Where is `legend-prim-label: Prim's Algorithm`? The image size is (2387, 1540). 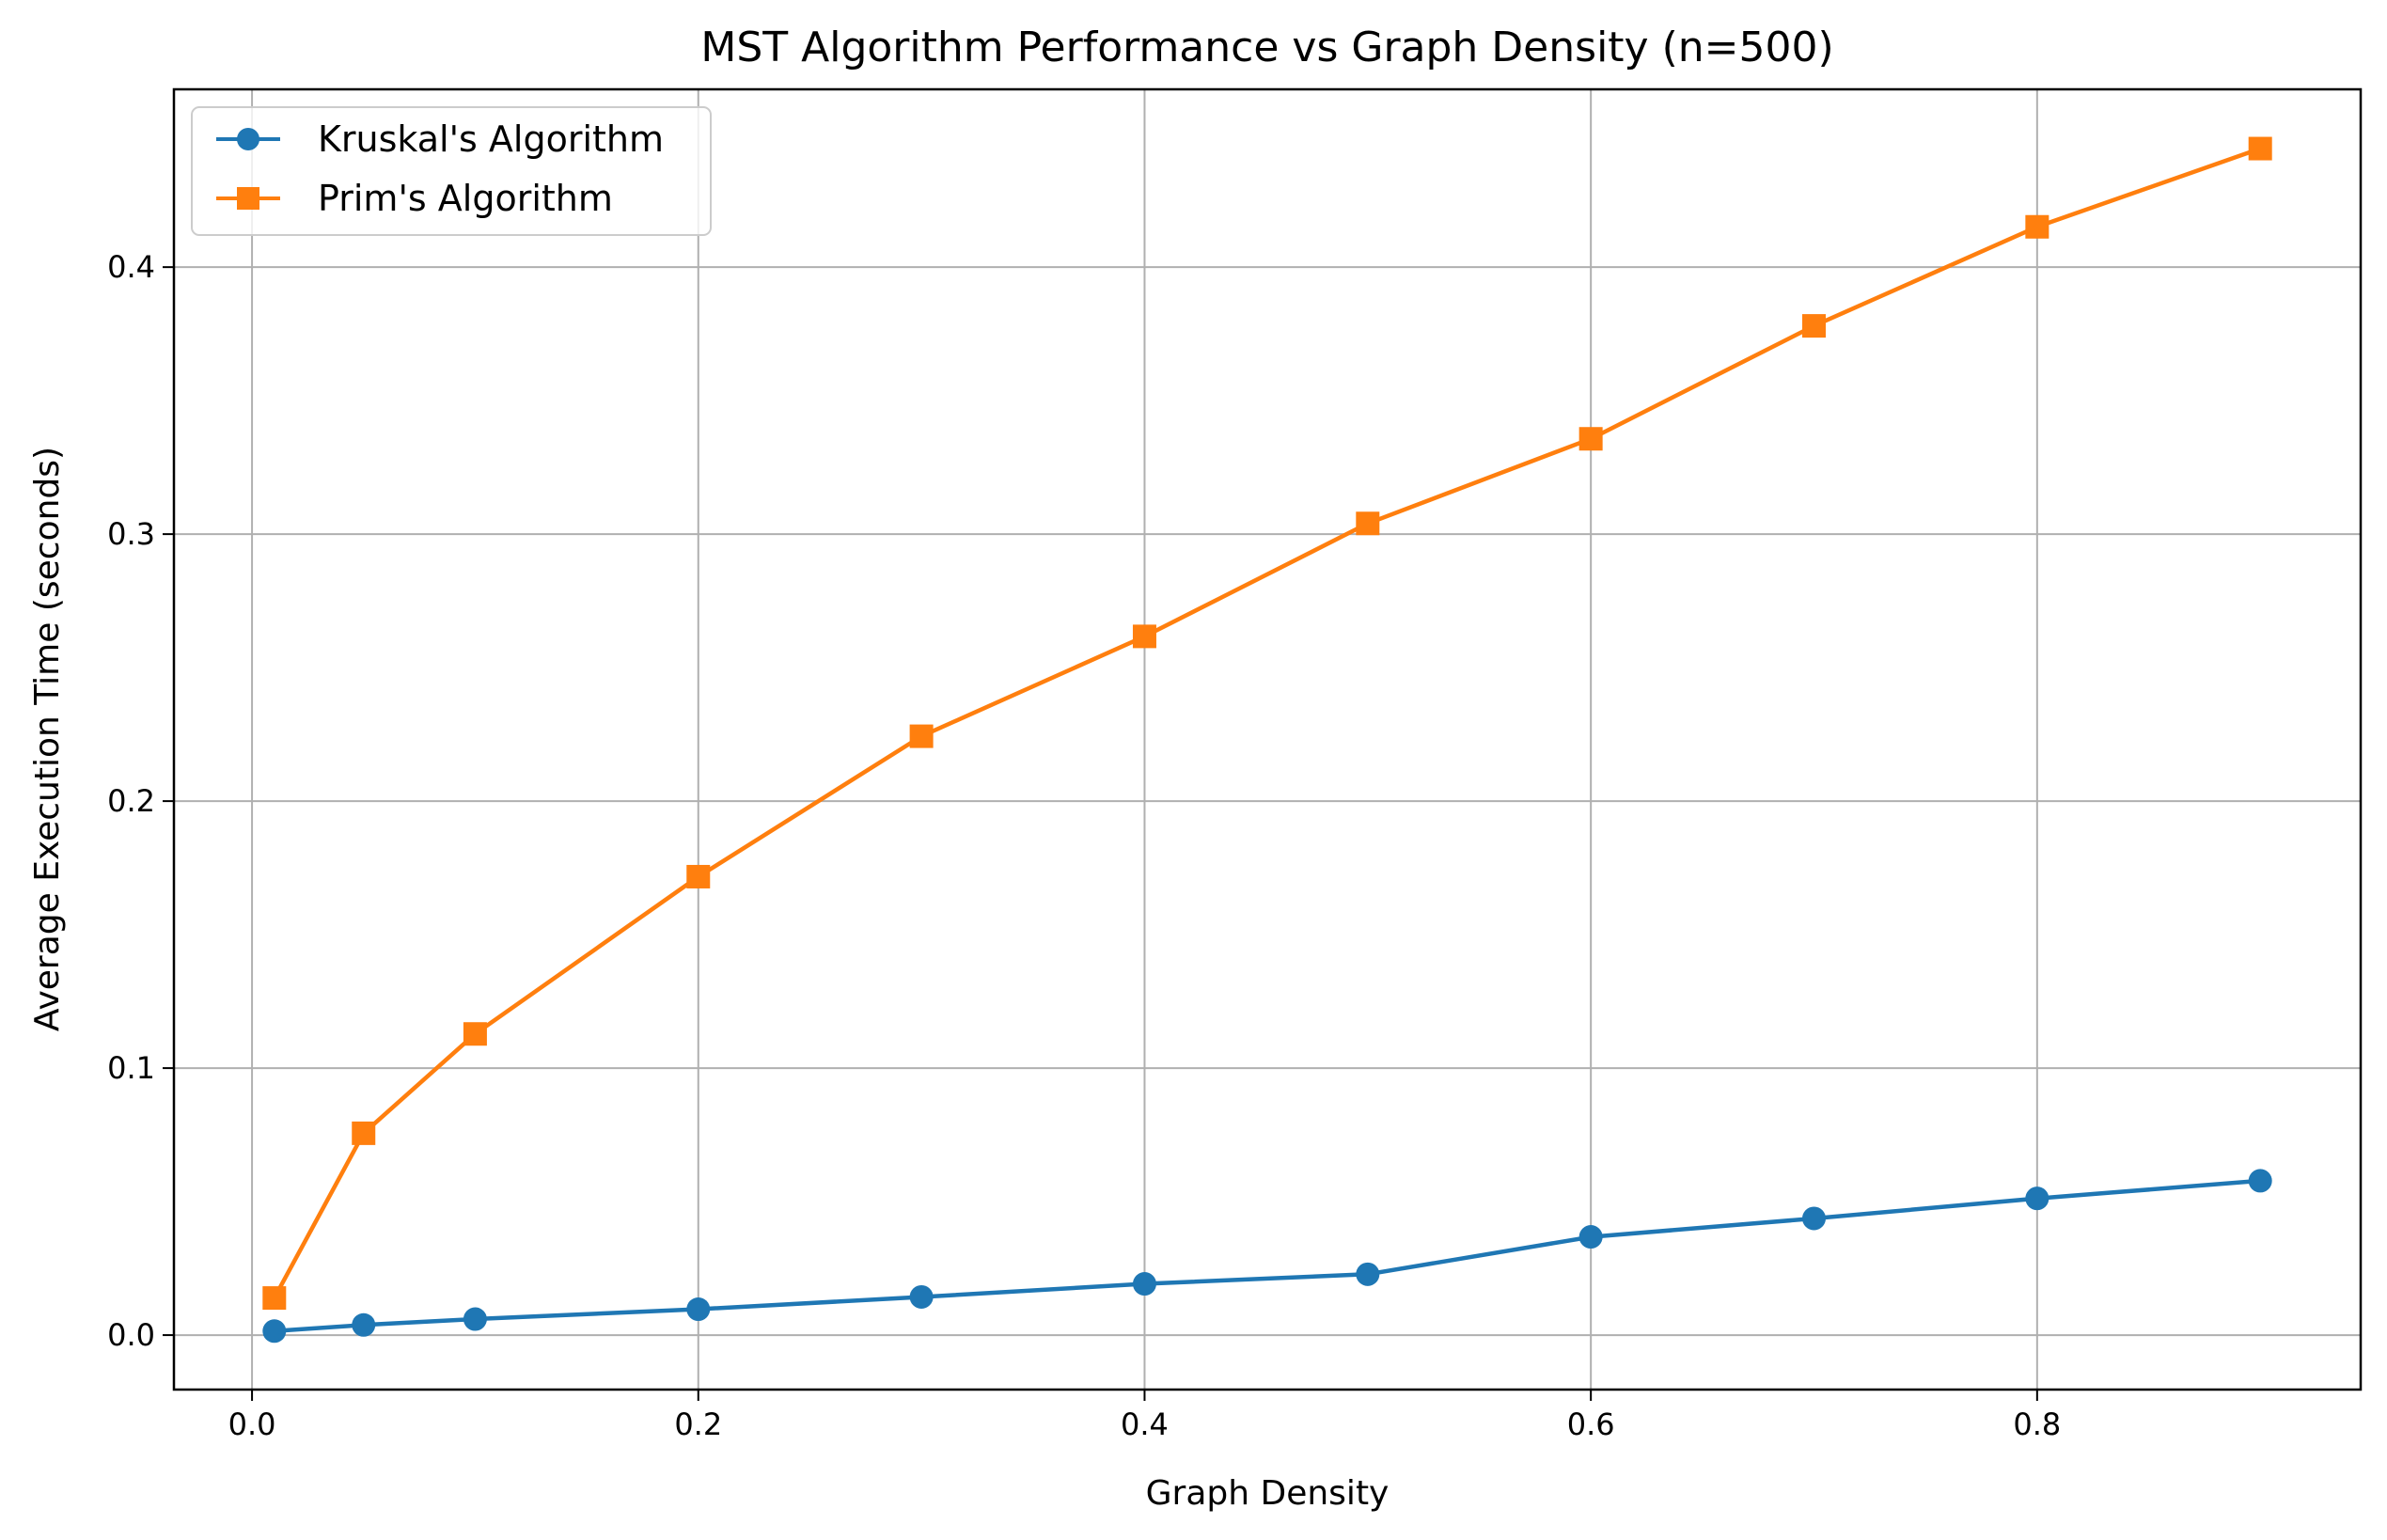
legend-prim-label: Prim's Algorithm is located at coordinates (465, 199).